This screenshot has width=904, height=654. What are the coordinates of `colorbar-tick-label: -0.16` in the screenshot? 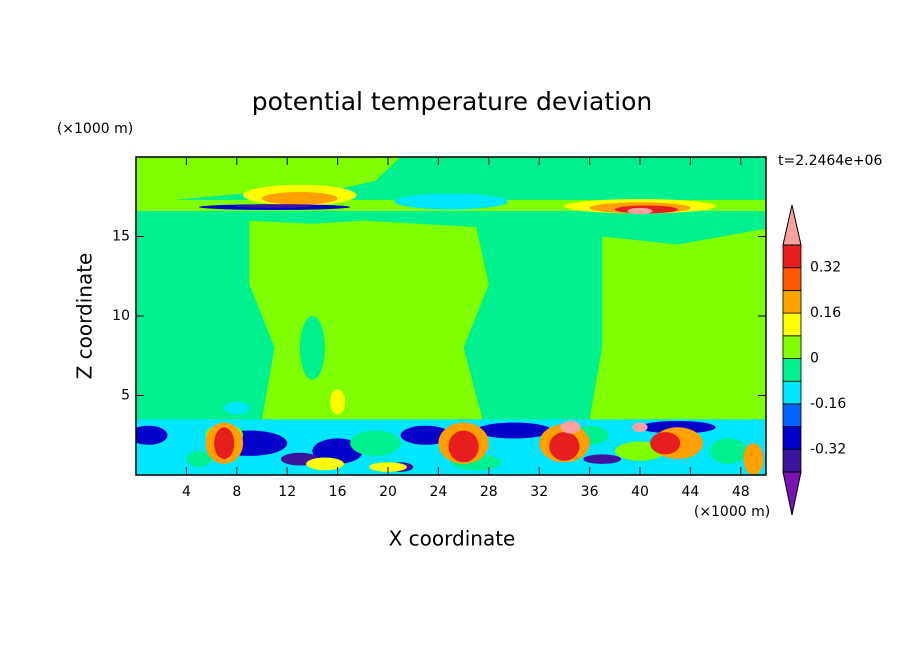 It's located at (828, 404).